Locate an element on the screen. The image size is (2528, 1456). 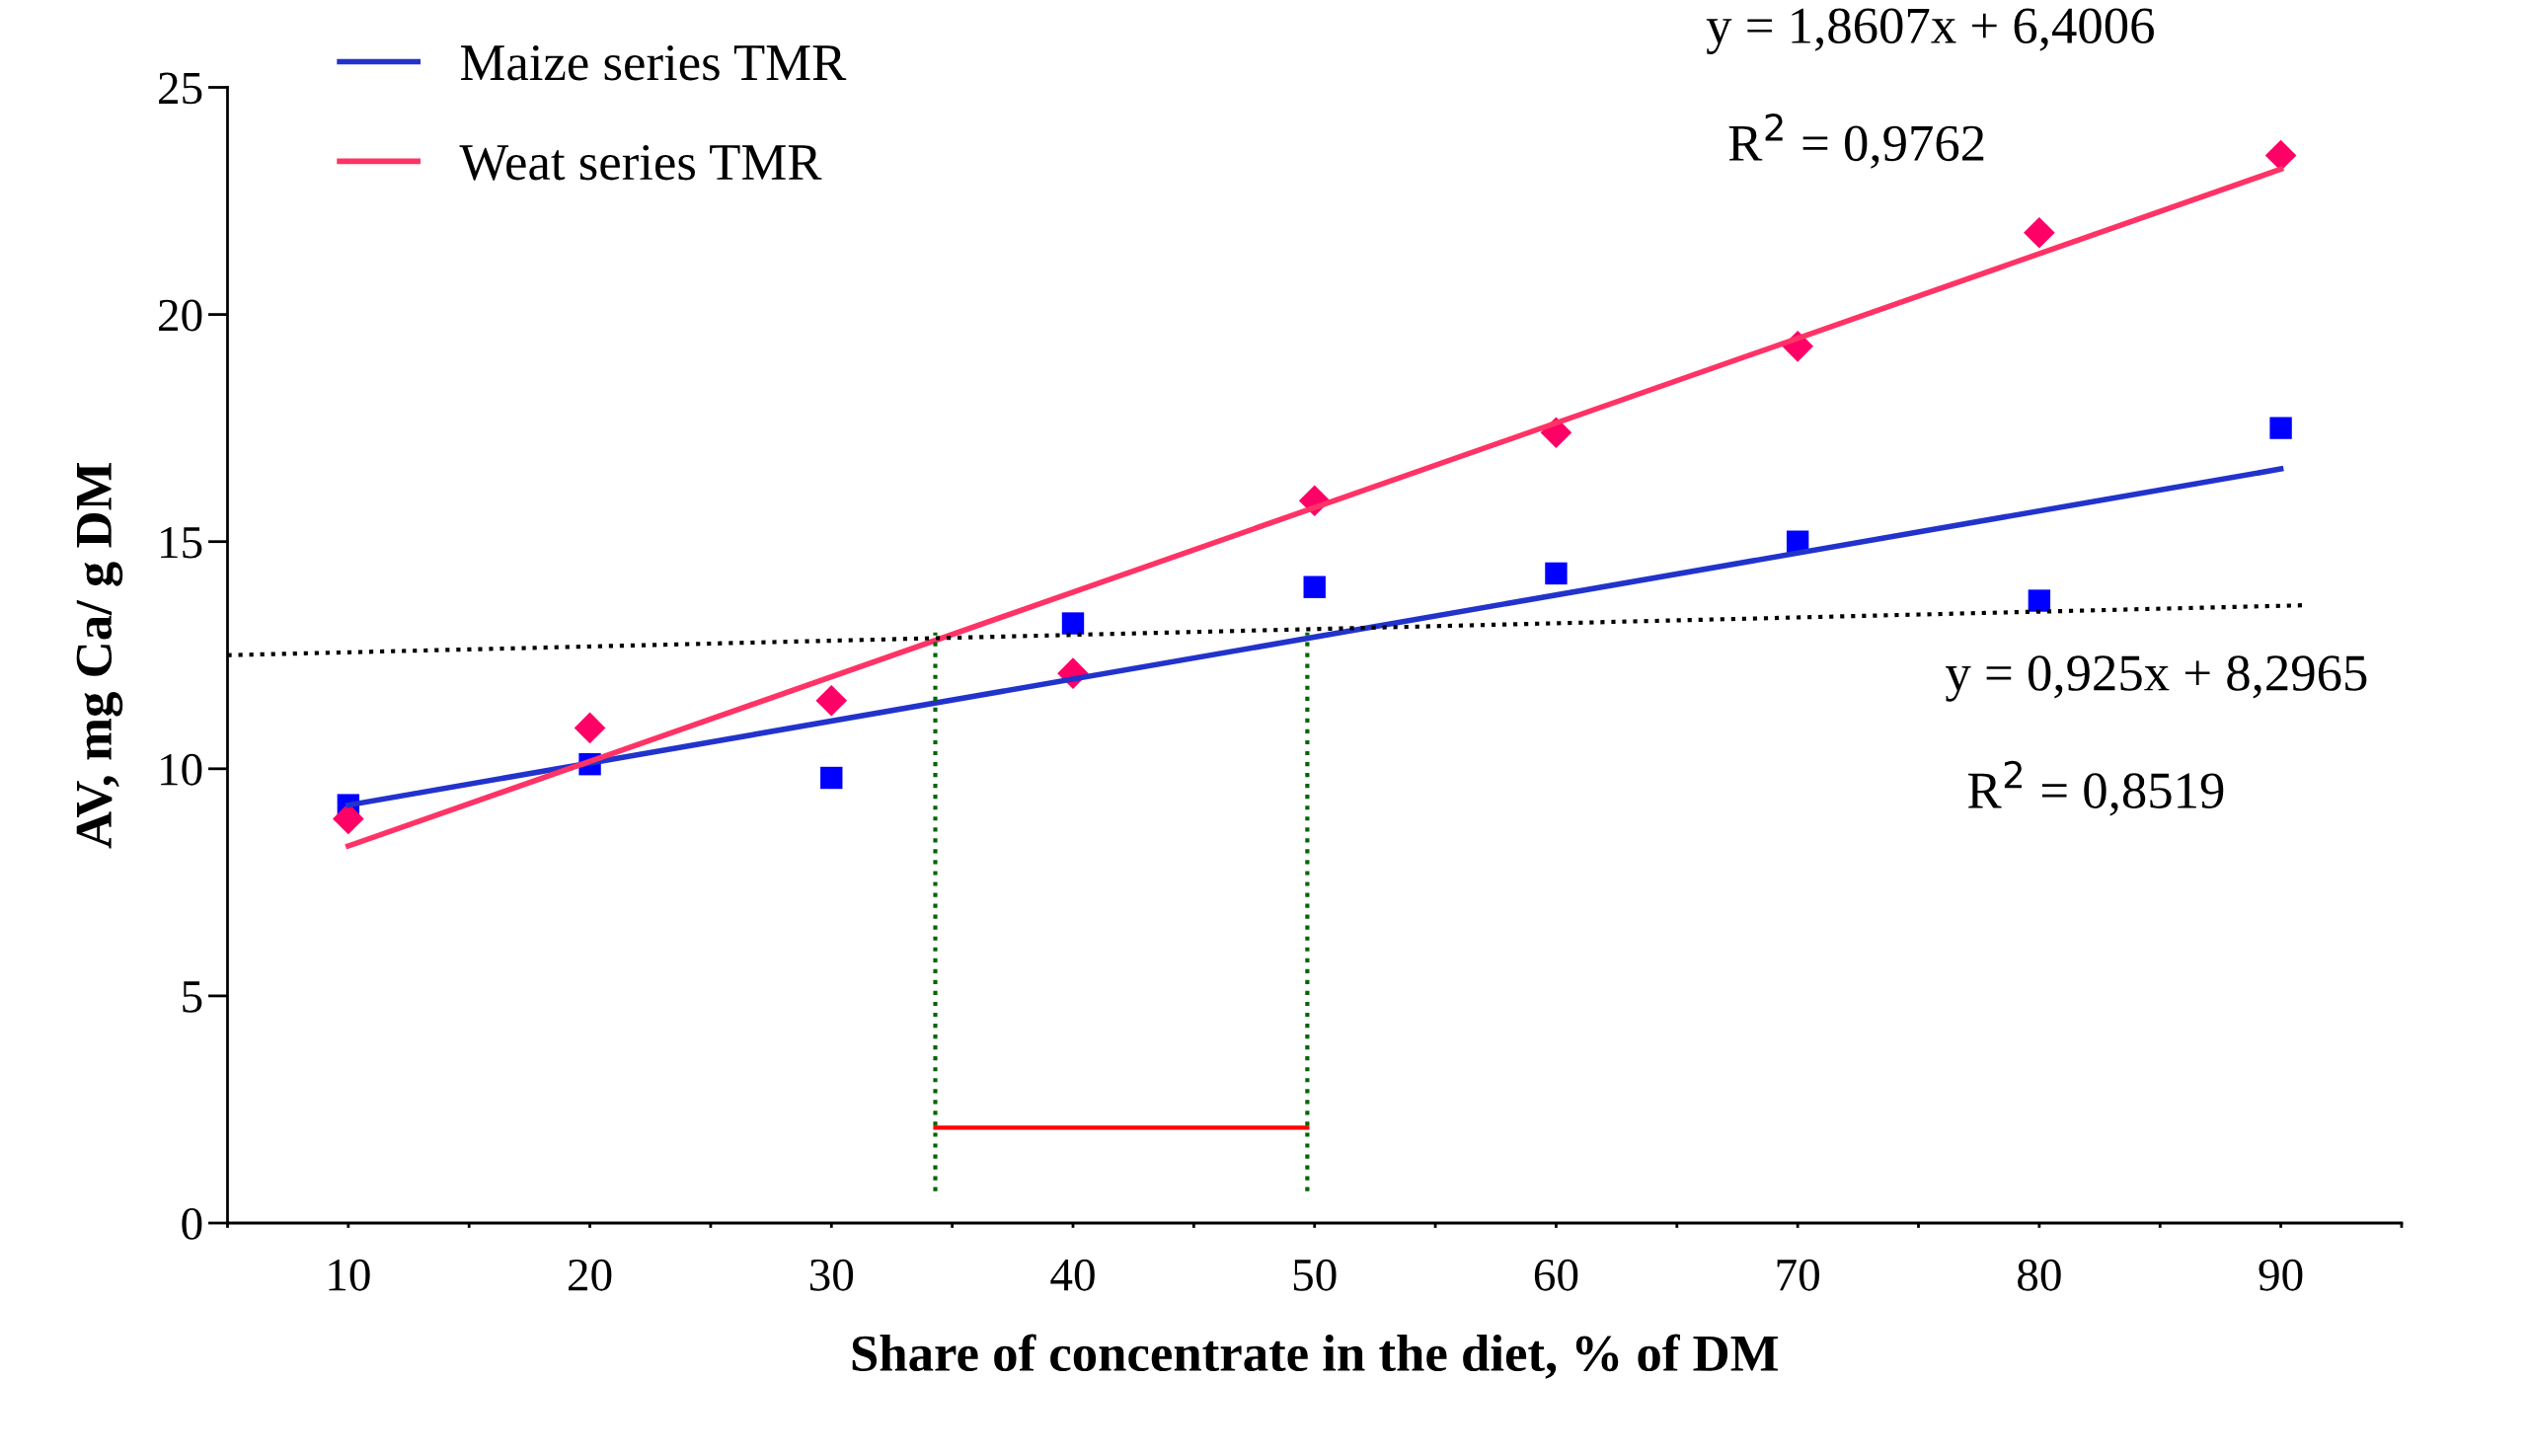
legend-label: Maize series TMR is located at coordinates (653, 62).